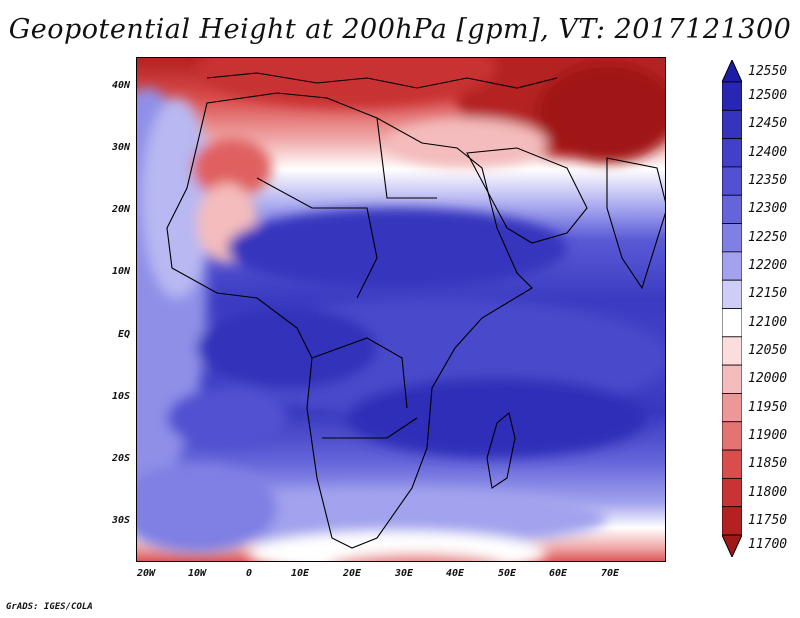 The width and height of the screenshot is (800, 618). I want to click on lon-label: 0, so click(249, 573).